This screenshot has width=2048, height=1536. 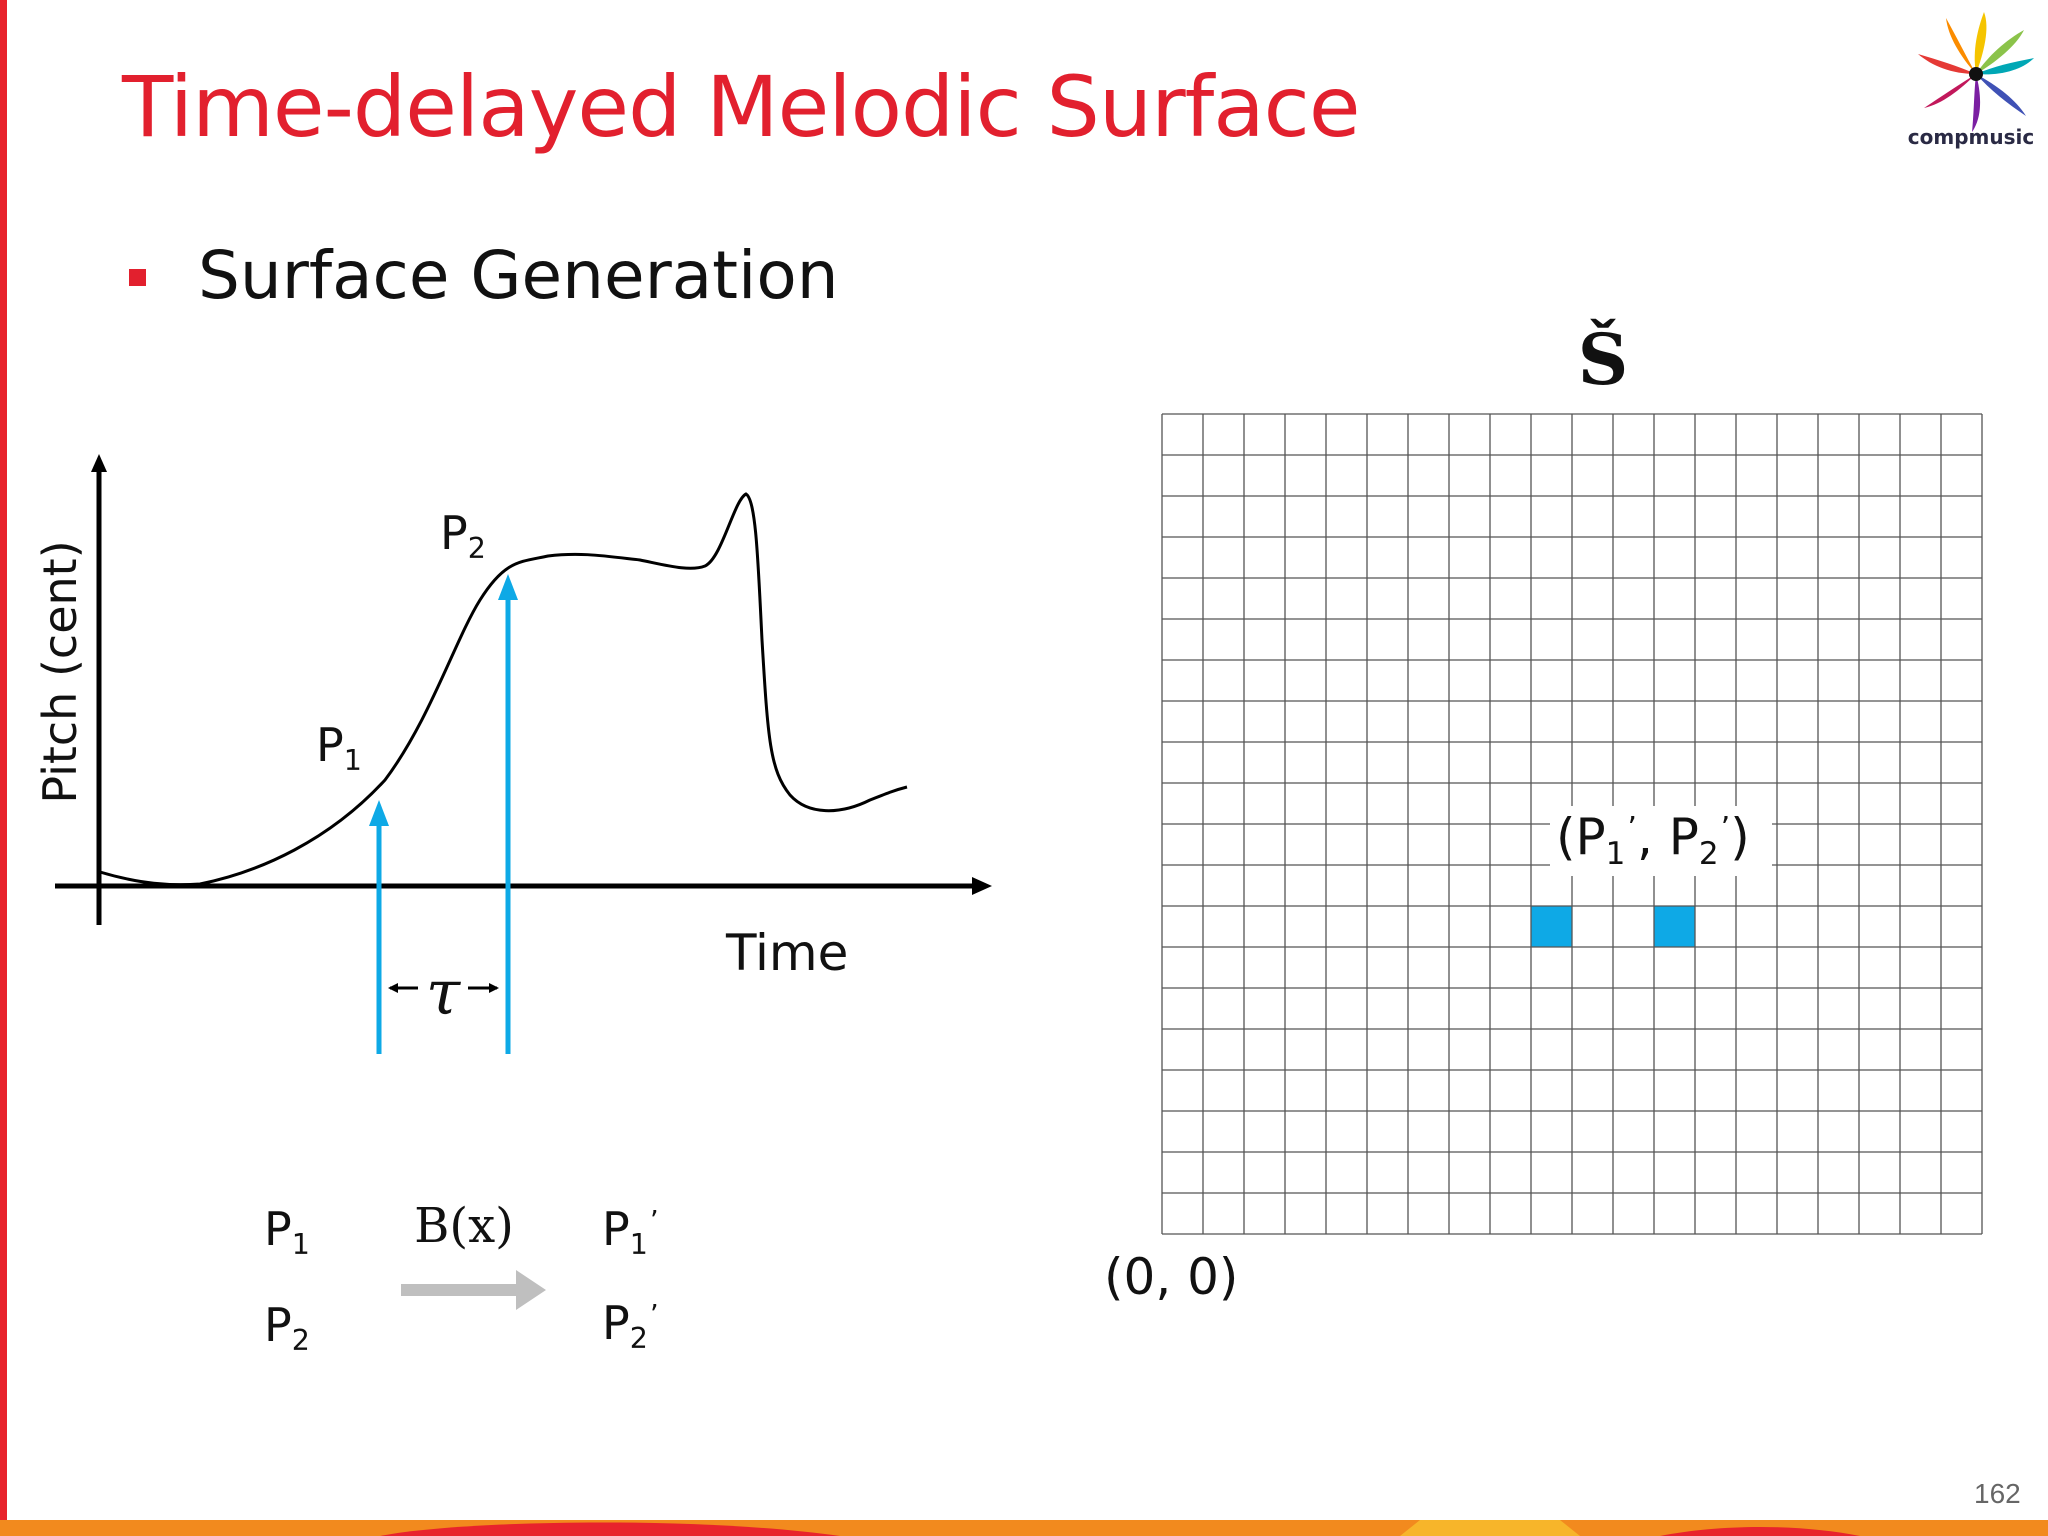 What do you see at coordinates (3, 768) in the screenshot?
I see `left-accent-bar` at bounding box center [3, 768].